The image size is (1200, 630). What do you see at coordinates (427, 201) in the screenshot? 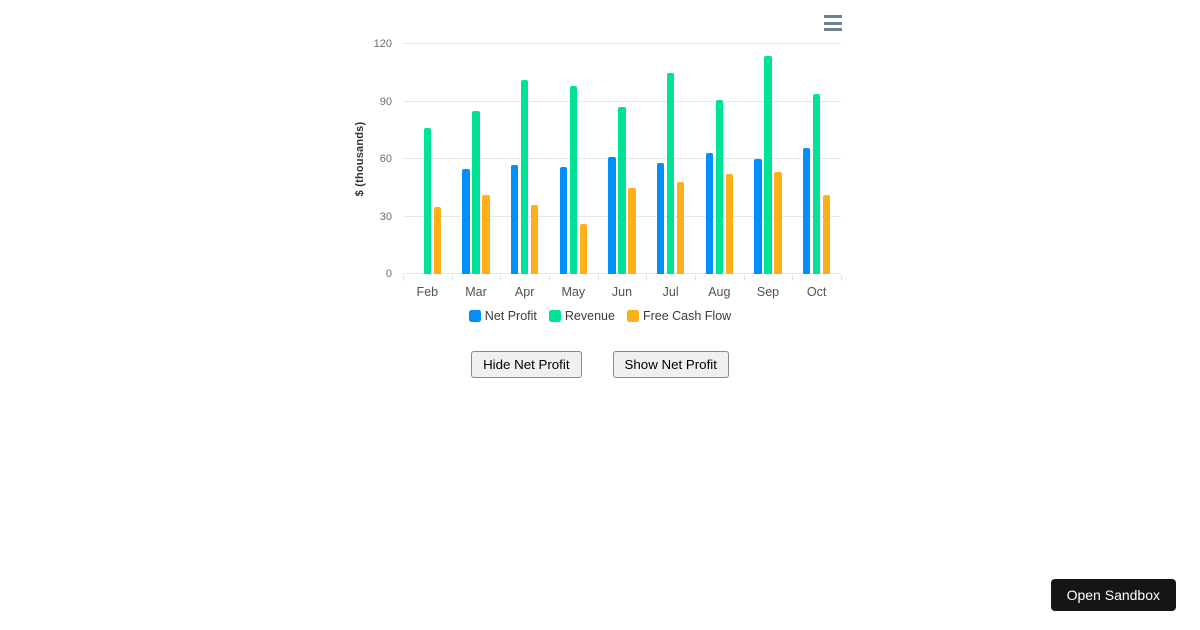
I see `bar-revenue-feb` at bounding box center [427, 201].